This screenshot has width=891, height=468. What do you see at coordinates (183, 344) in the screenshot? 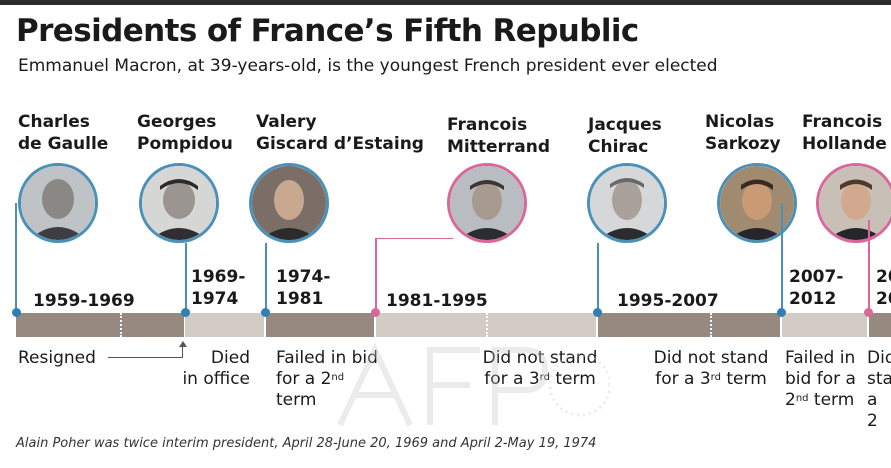
I see `arrow-up-icon` at bounding box center [183, 344].